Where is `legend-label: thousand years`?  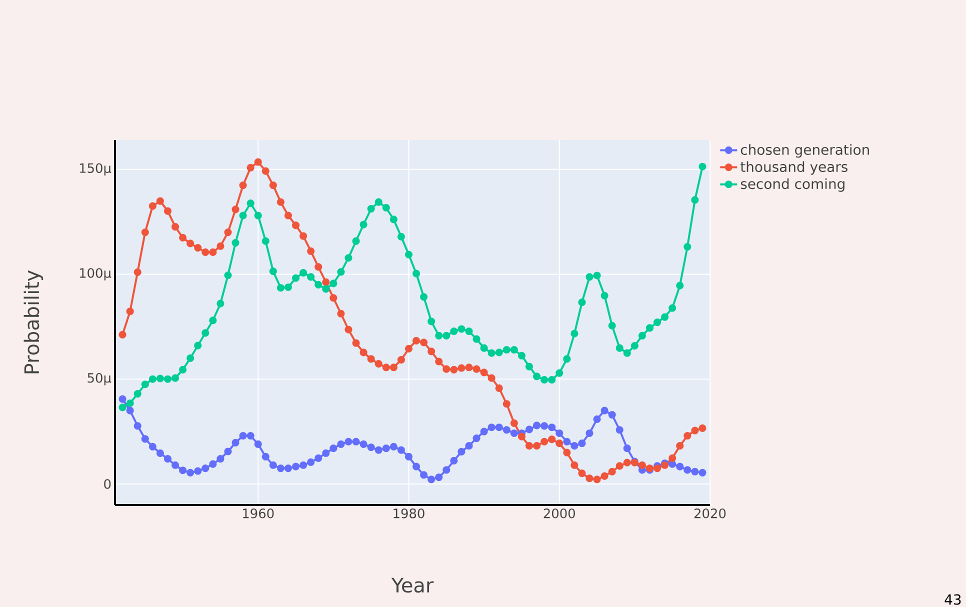 legend-label: thousand years is located at coordinates (794, 168).